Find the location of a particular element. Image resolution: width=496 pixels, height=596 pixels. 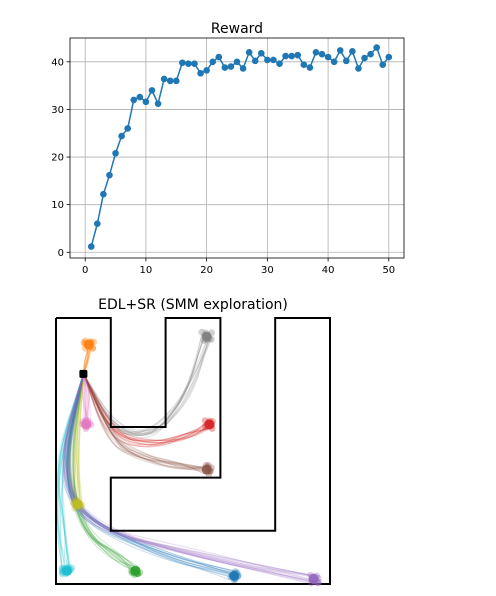

y-tick-label-3: 30 is located at coordinates (57, 110).